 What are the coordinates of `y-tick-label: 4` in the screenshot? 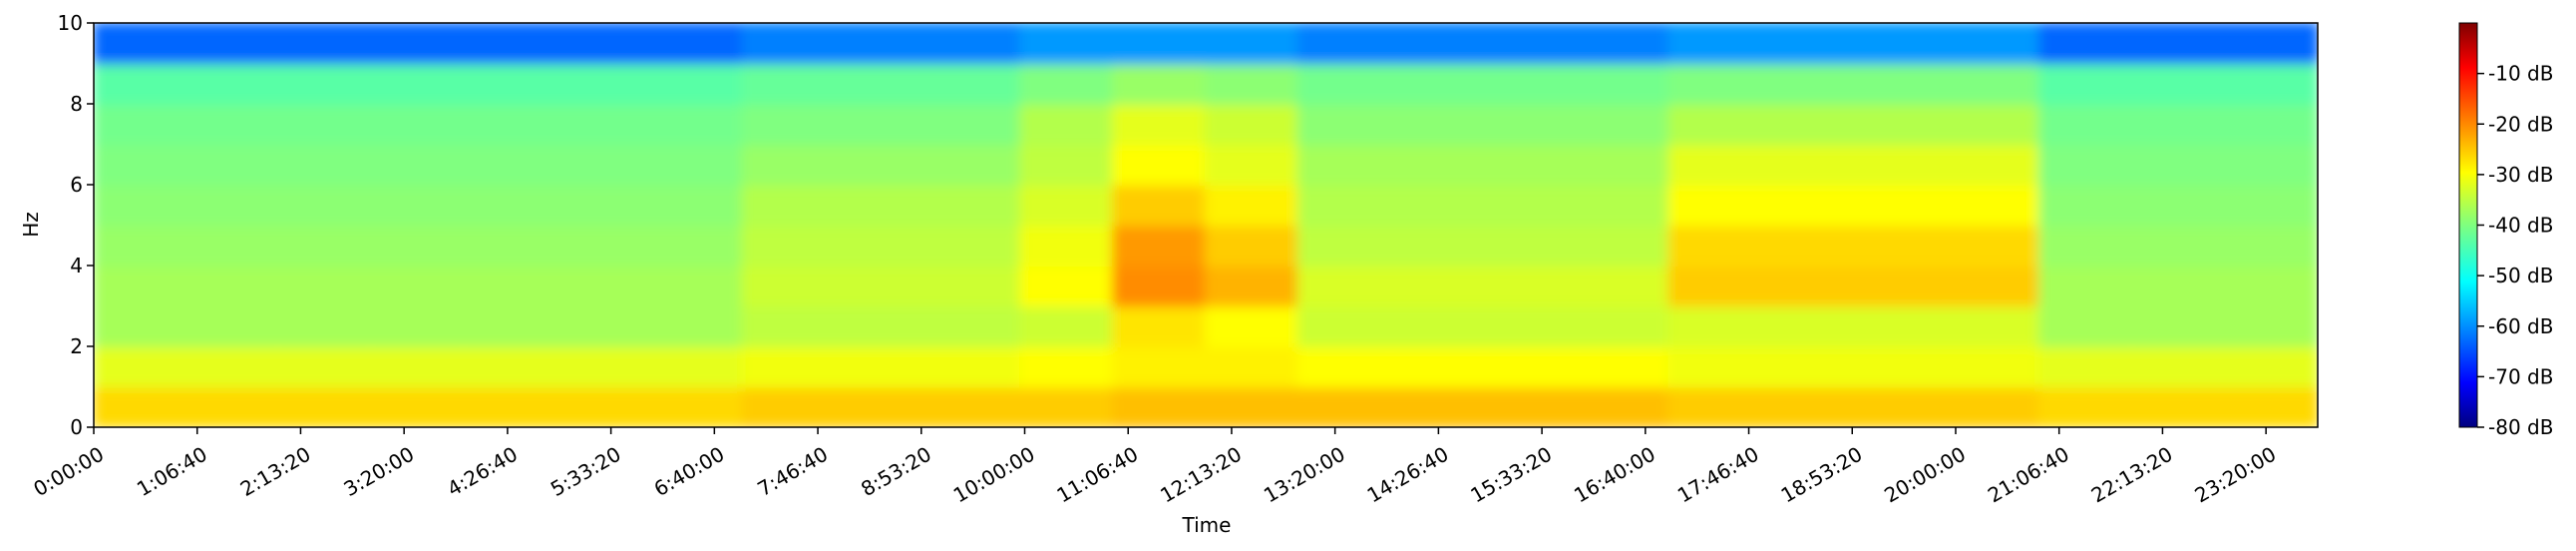 It's located at (76, 265).